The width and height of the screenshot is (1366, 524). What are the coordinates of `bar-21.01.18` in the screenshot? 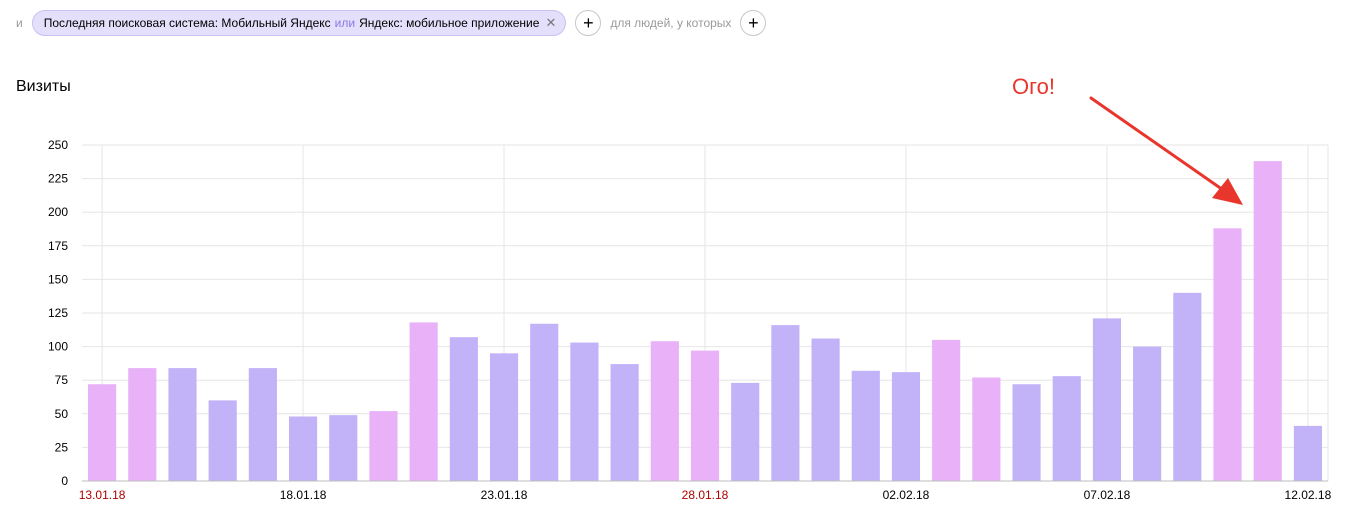 It's located at (423, 401).